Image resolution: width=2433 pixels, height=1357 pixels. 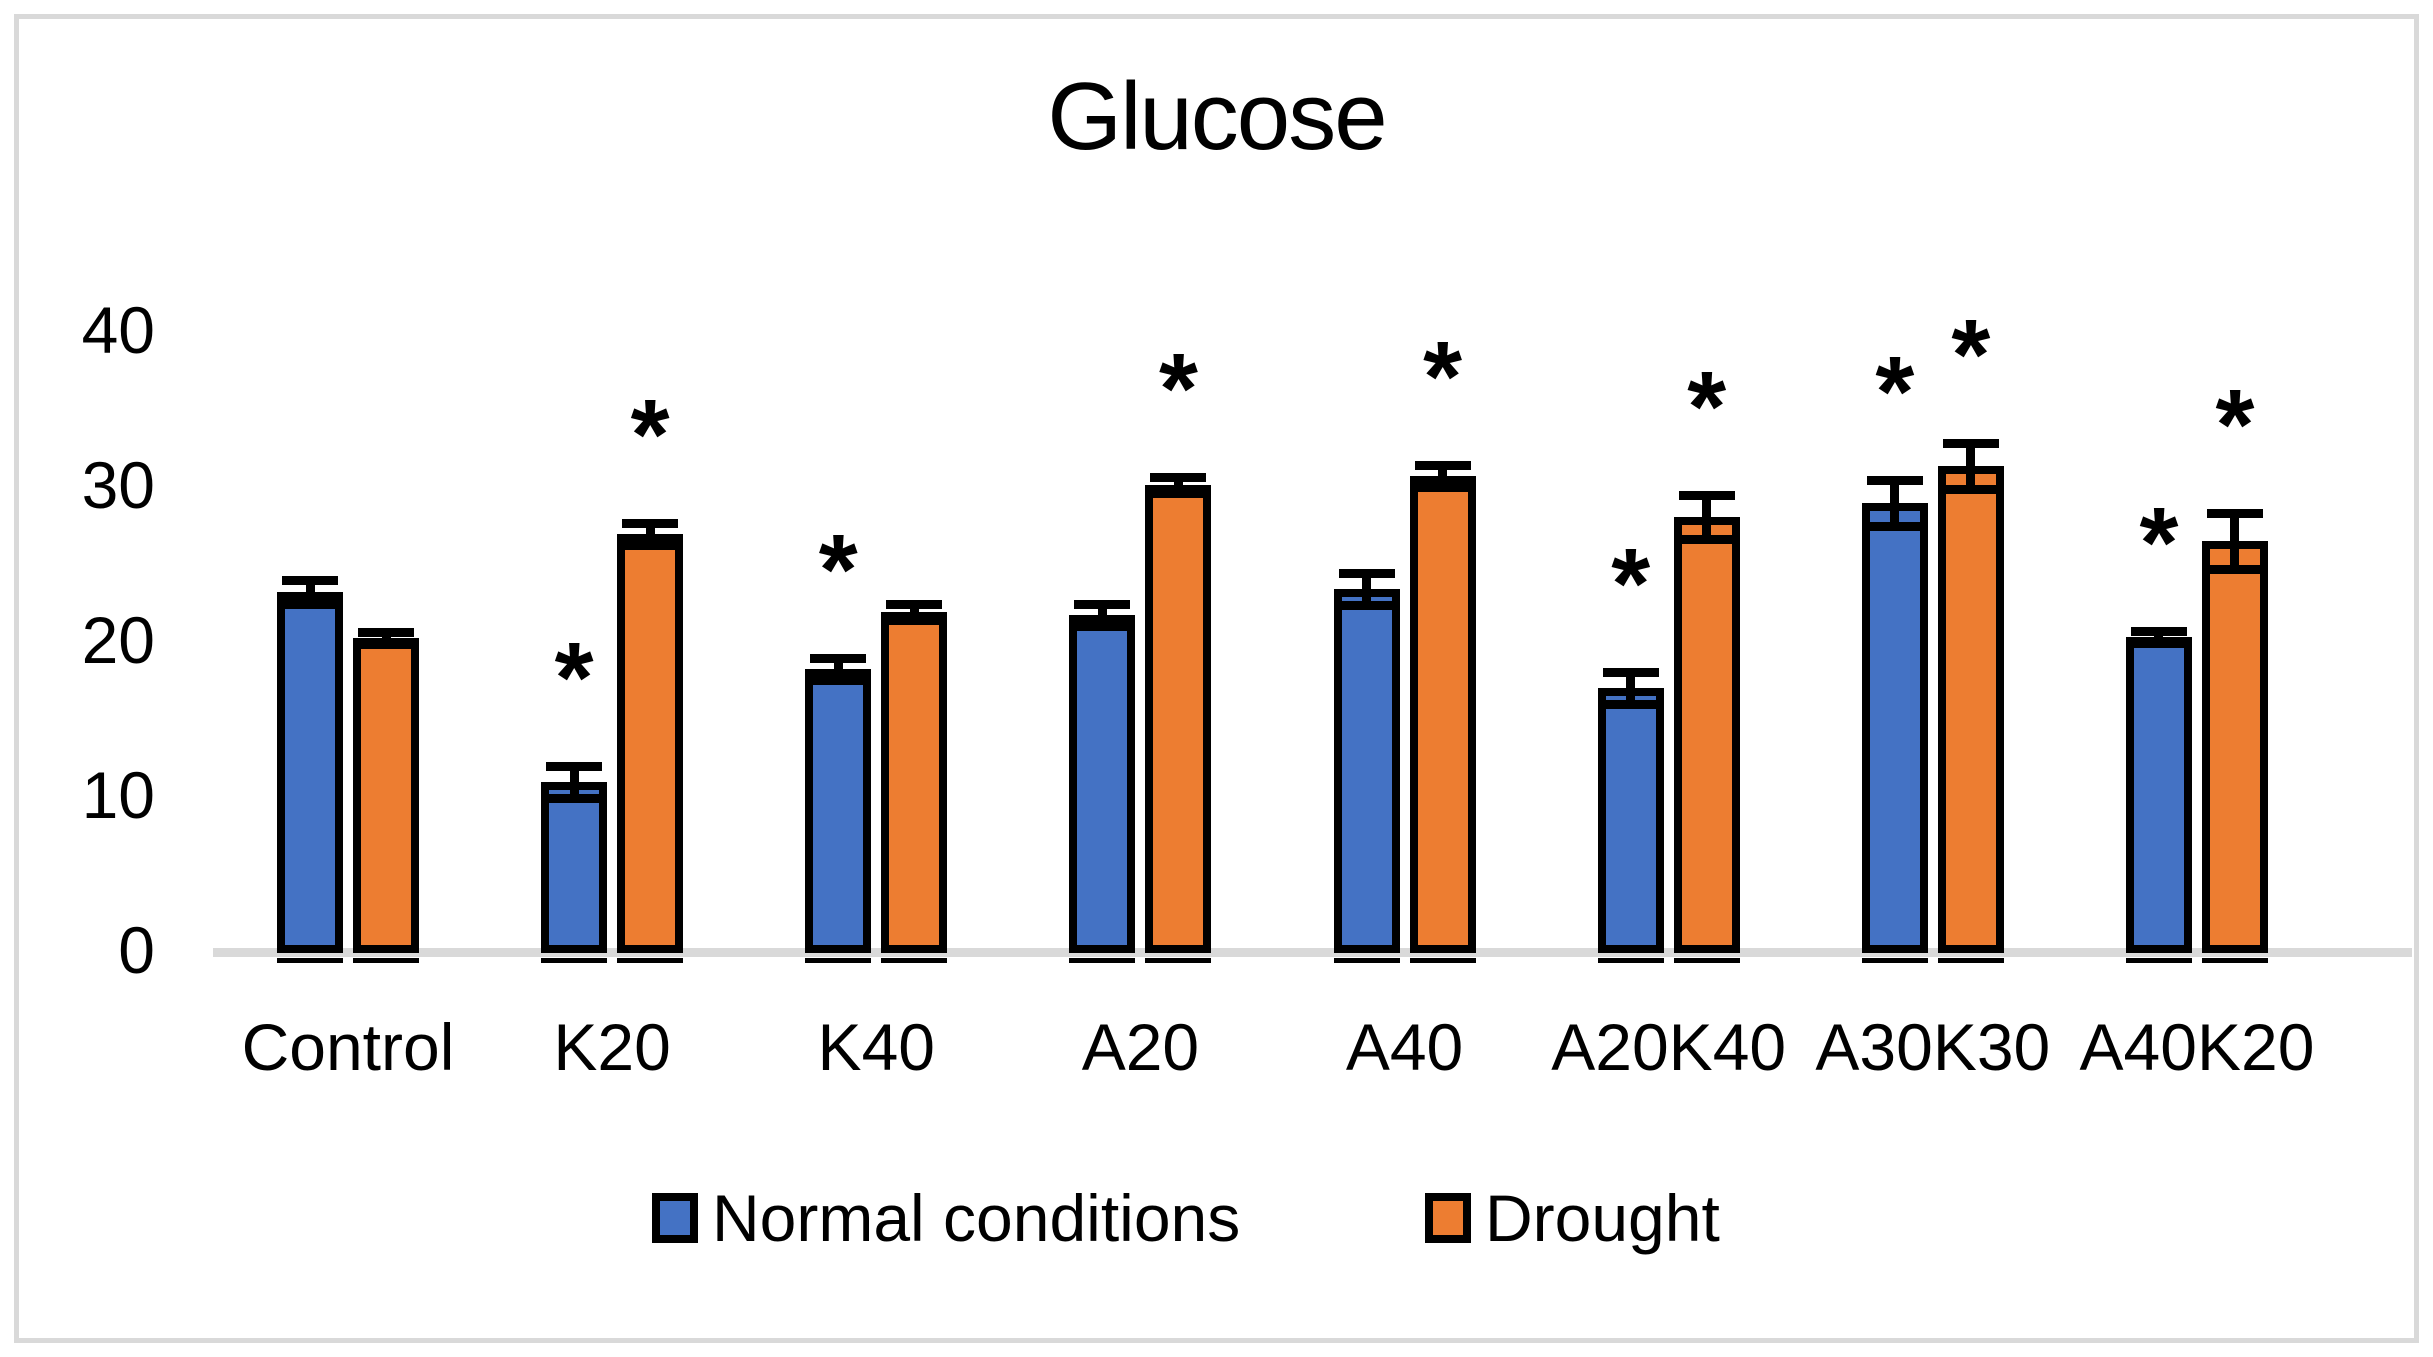 I want to click on y-tick-label: 0, so click(x=136, y=950).